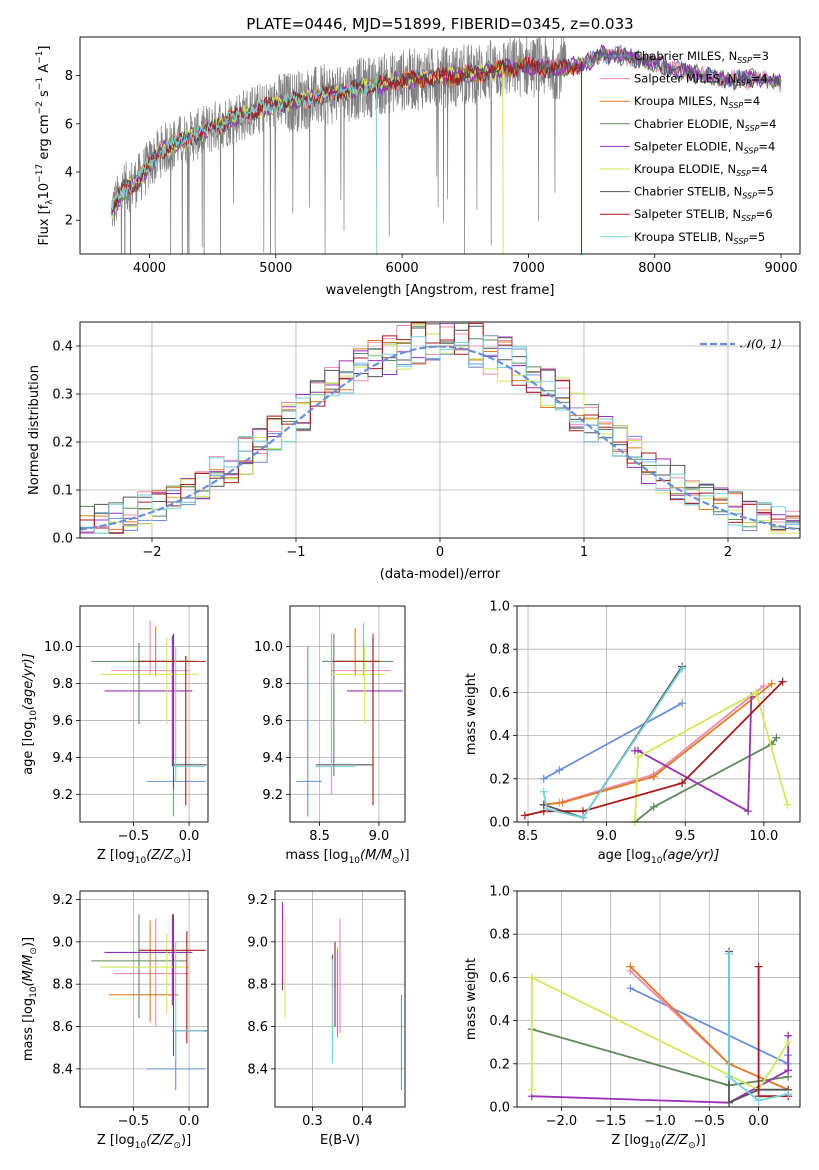 The image size is (819, 1170). Describe the element at coordinates (781, 268) in the screenshot. I see `x-tick-label: 9000` at that location.